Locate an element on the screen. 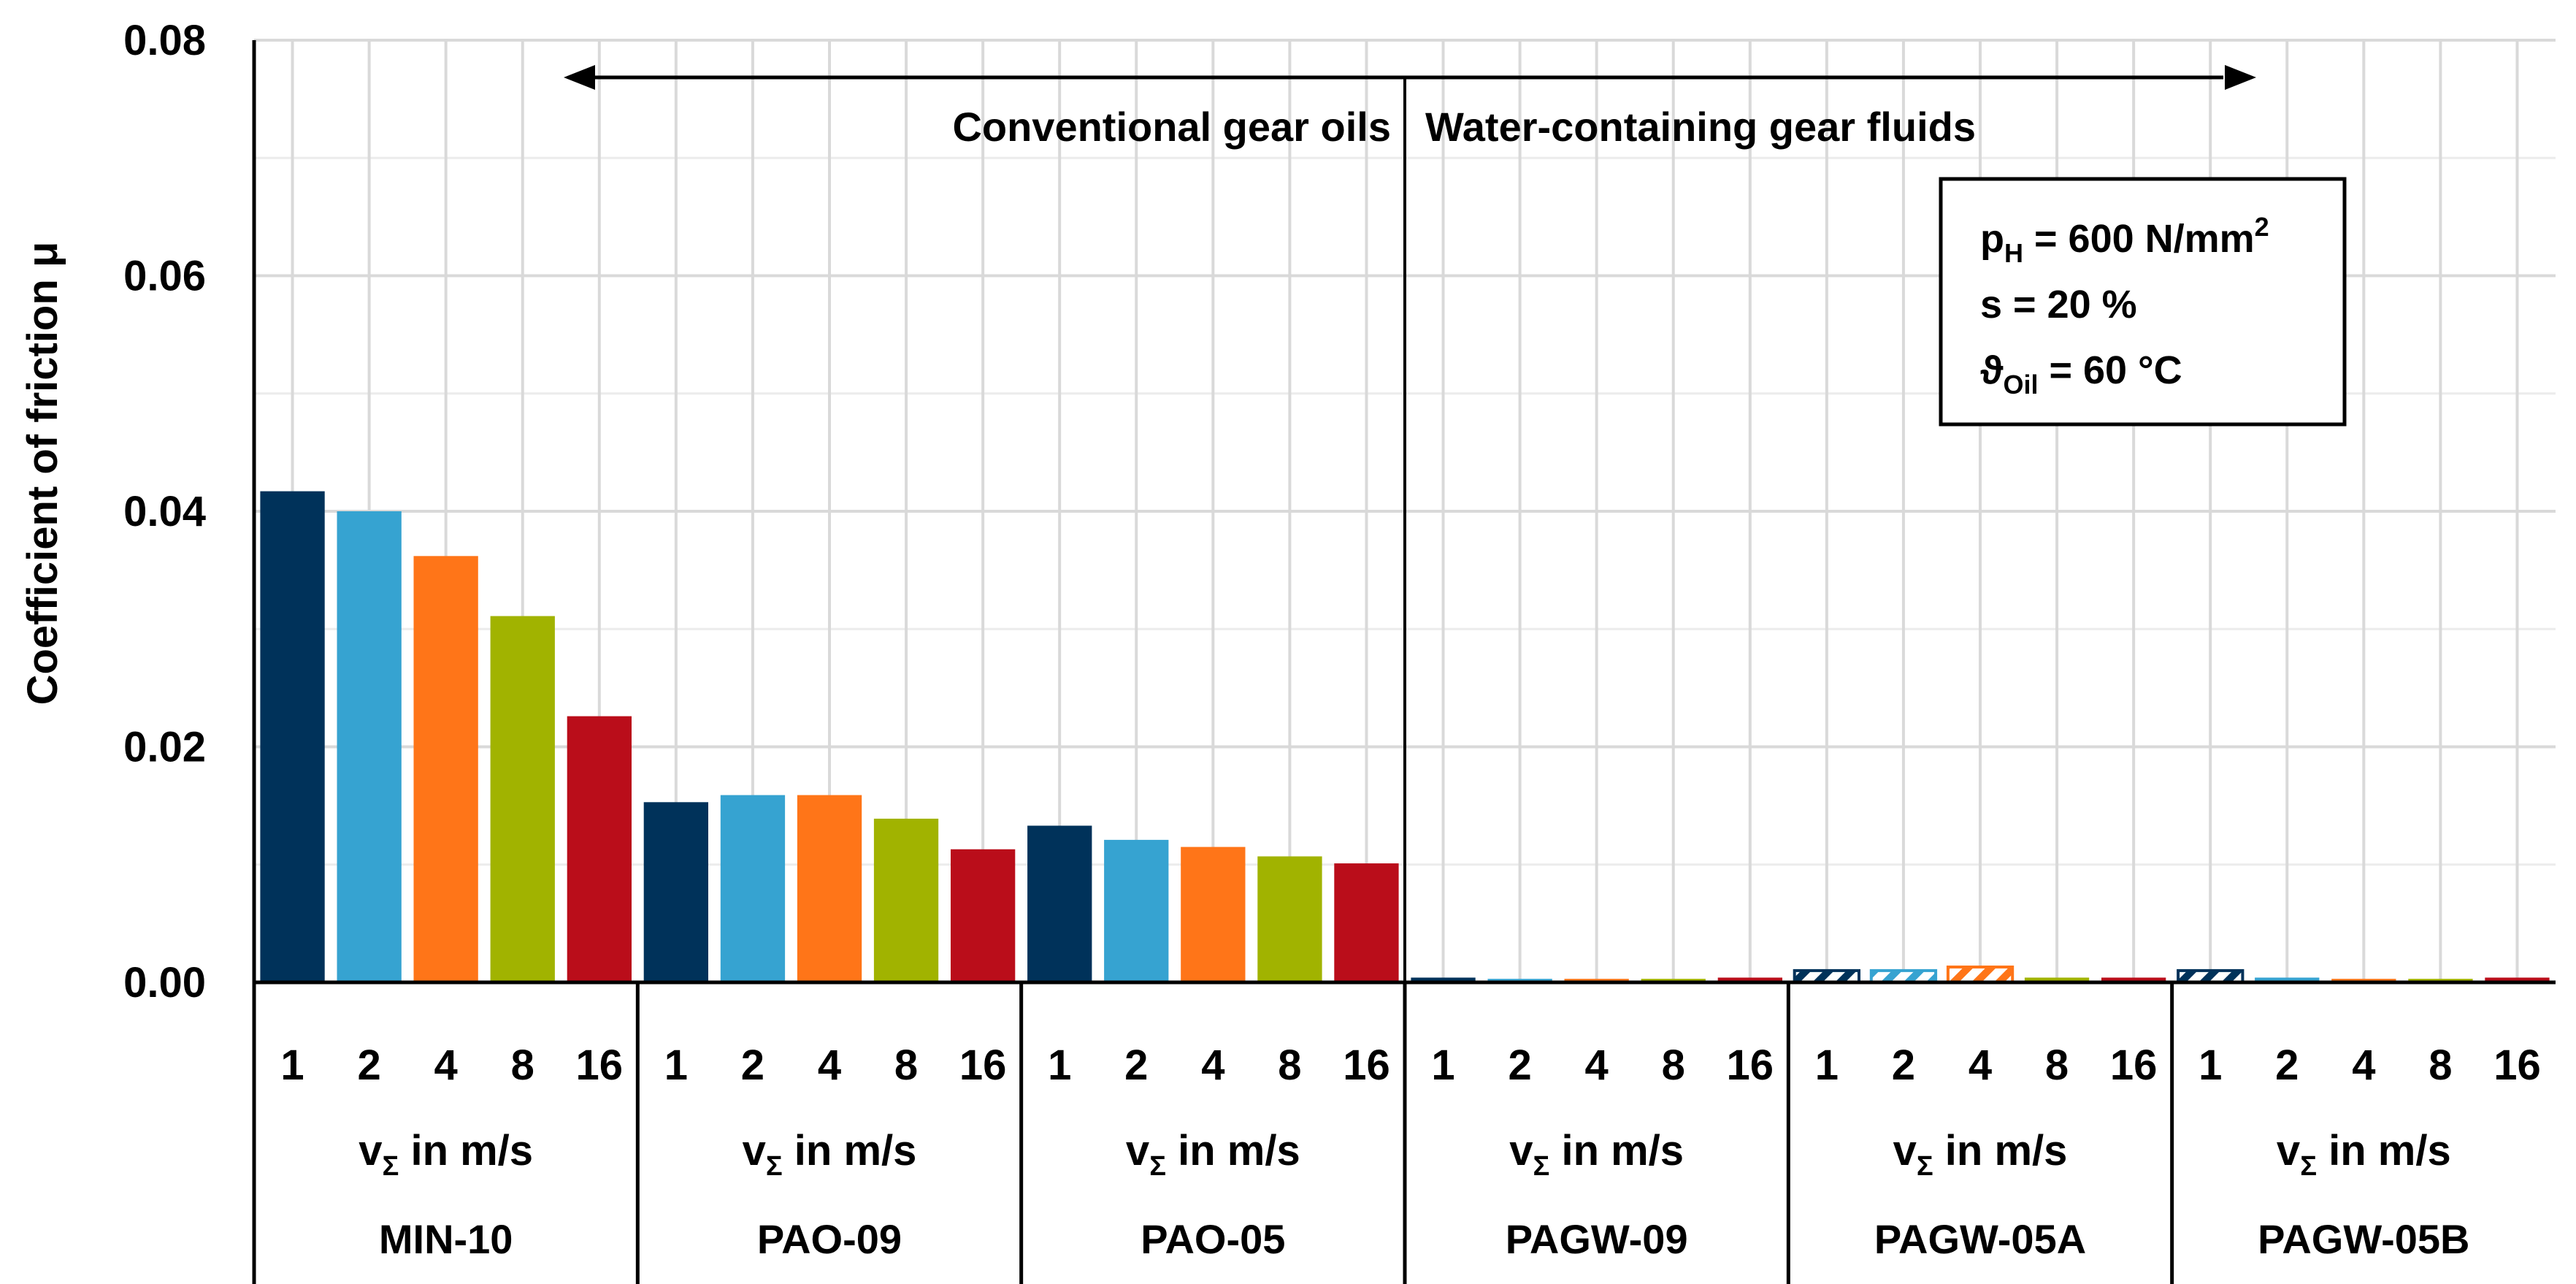 This screenshot has height=1284, width=2576. range-arrow is located at coordinates (1410, 77).